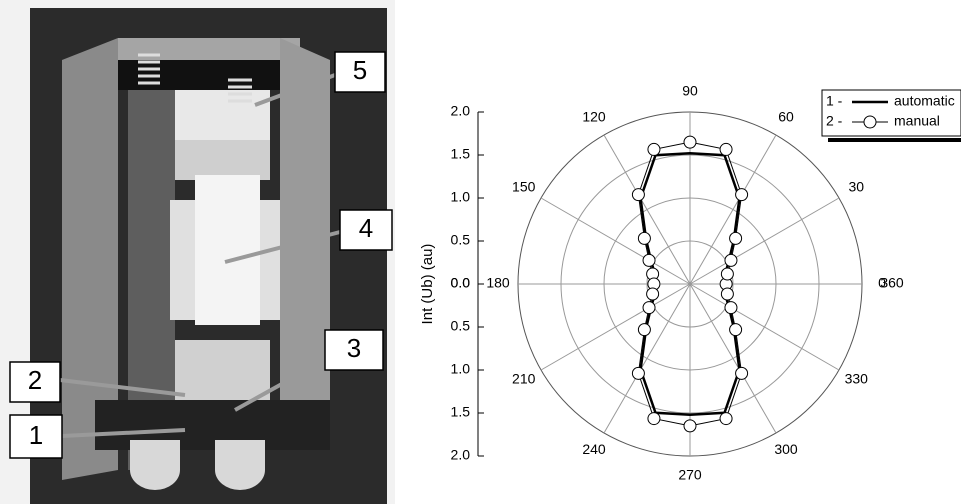 Image resolution: width=961 pixels, height=504 pixels. I want to click on theta-tick-label: 300, so click(786, 449).